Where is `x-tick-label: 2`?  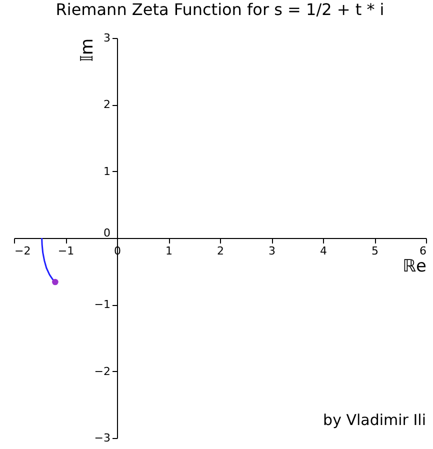
x-tick-label: 2 is located at coordinates (220, 251).